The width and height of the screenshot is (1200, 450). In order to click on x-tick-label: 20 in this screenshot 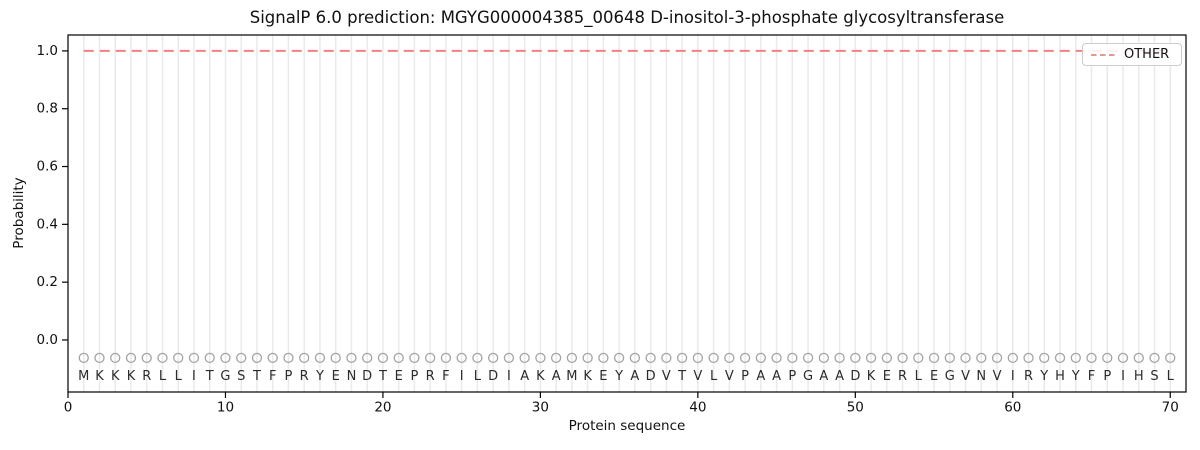, I will do `click(382, 408)`.